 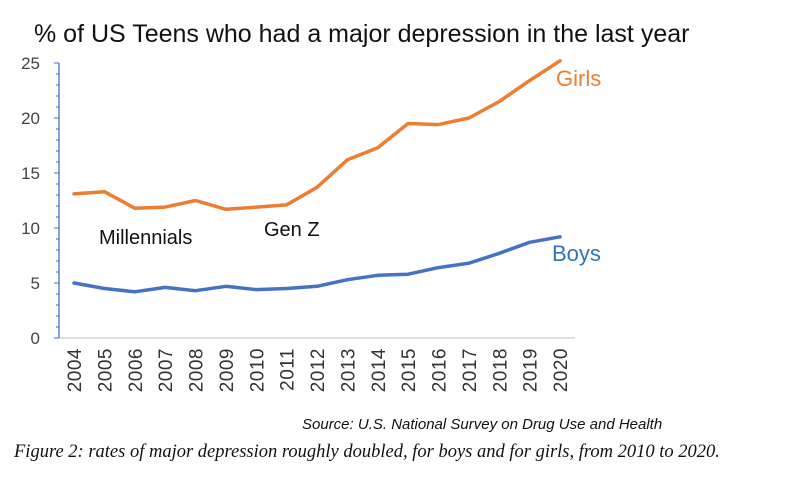 What do you see at coordinates (440, 370) in the screenshot?
I see `x-tick-label: 2016` at bounding box center [440, 370].